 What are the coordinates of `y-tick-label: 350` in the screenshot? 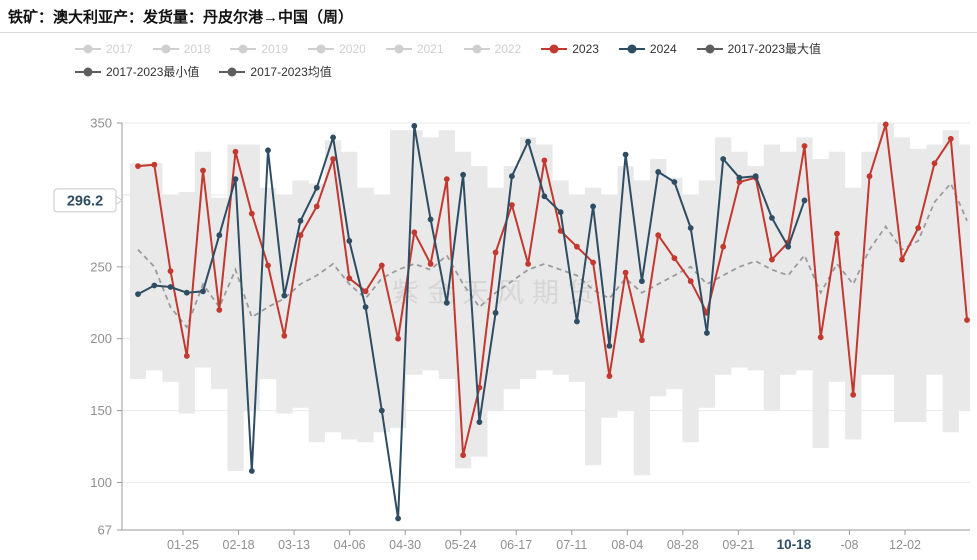 It's located at (101, 123).